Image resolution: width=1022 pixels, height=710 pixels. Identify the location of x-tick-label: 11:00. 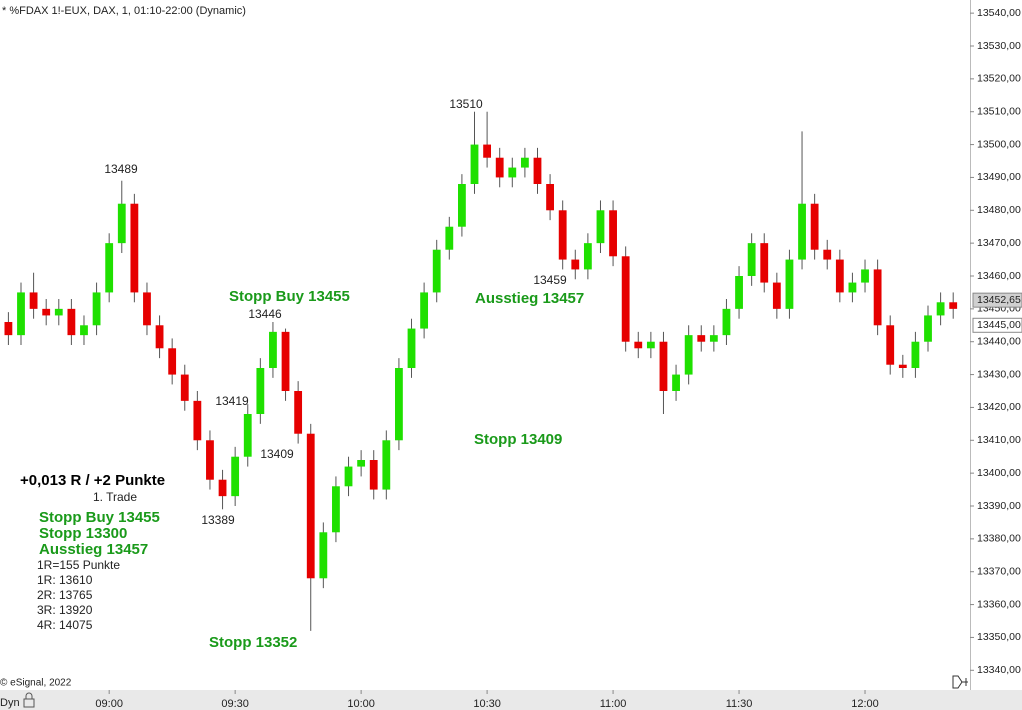
(613, 704).